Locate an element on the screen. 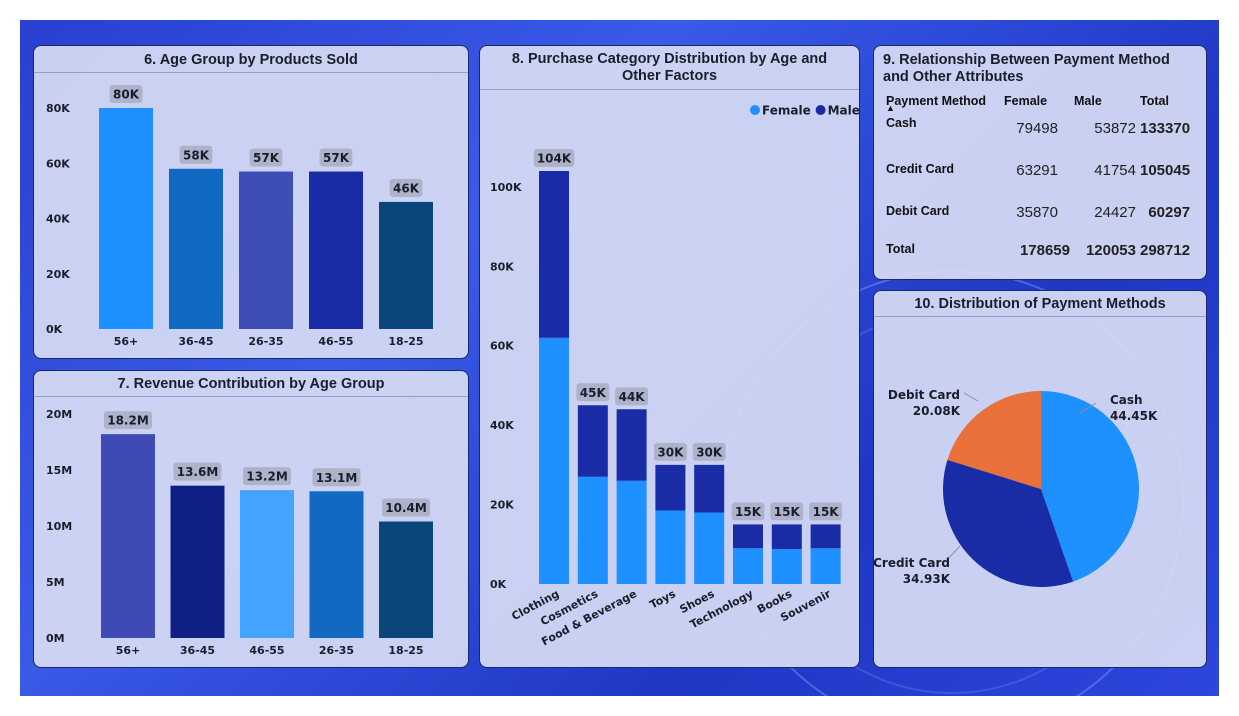 Image resolution: width=1239 pixels, height=716 pixels. pie-label-name: Debit Card is located at coordinates (924, 395).